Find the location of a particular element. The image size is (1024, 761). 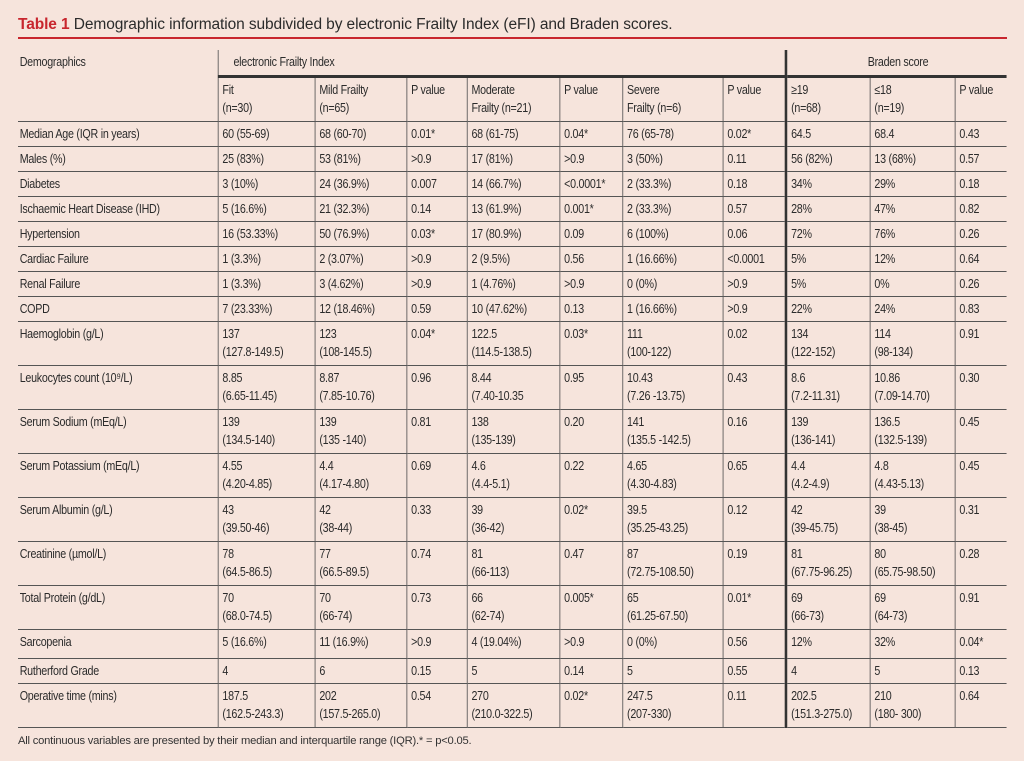

table-cell: 0.26 is located at coordinates (980, 234).